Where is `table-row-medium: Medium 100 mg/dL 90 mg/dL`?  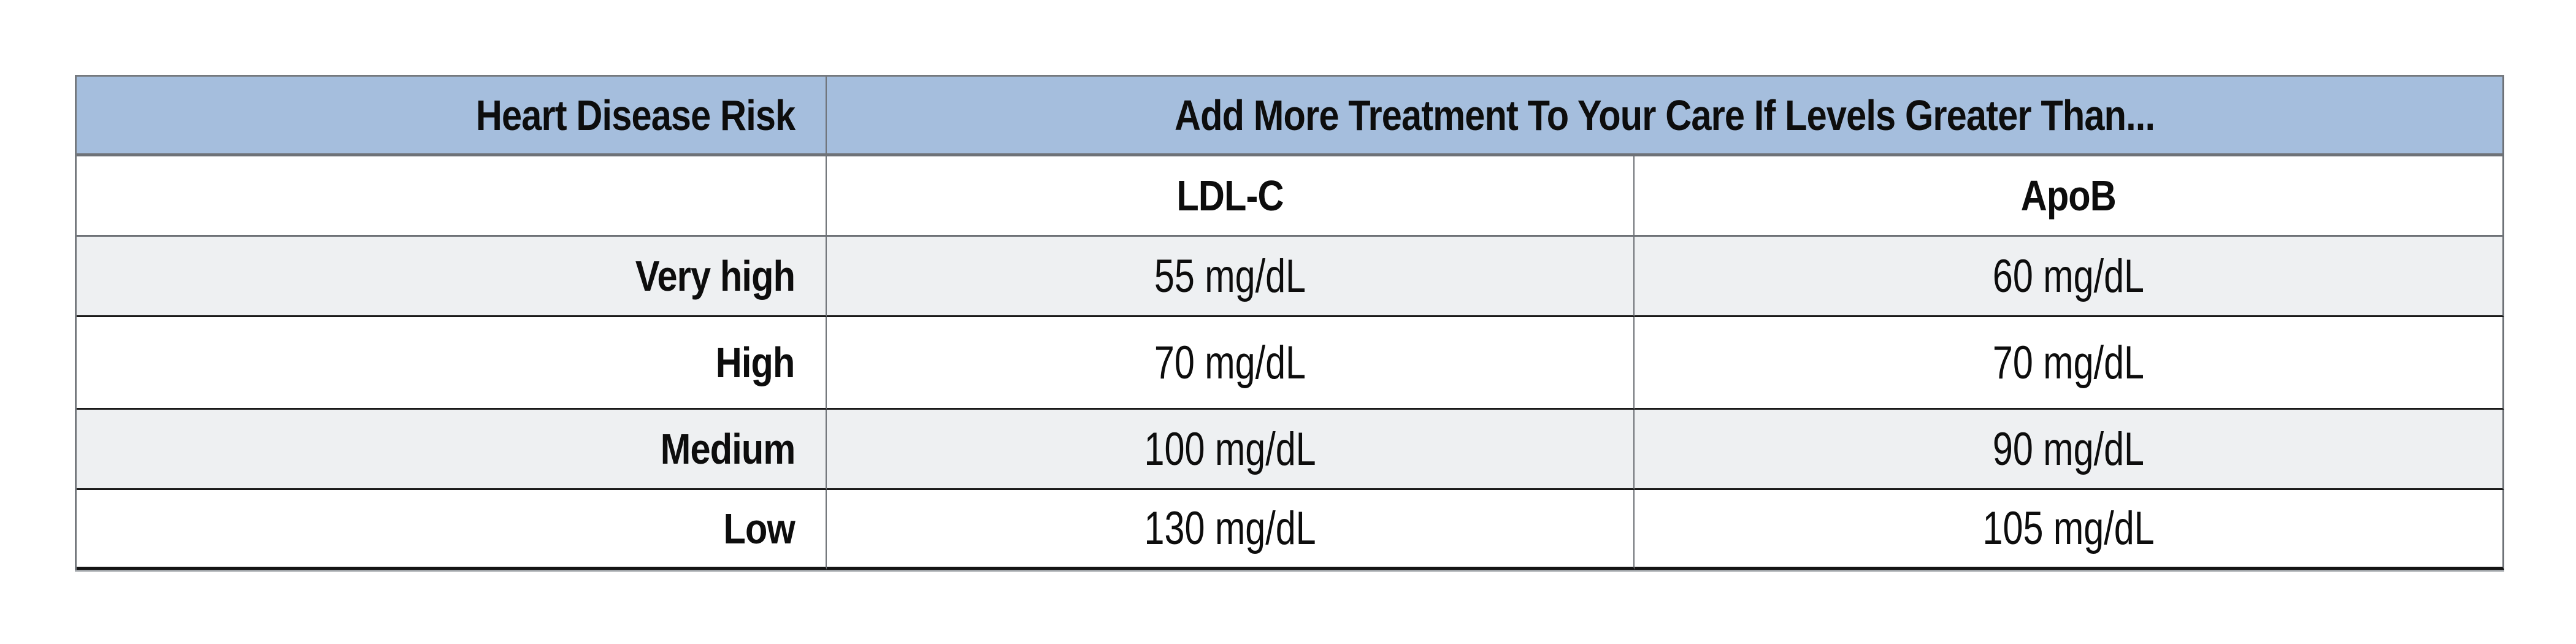
table-row-medium: Medium 100 mg/dL 90 mg/dL is located at coordinates (1291, 450).